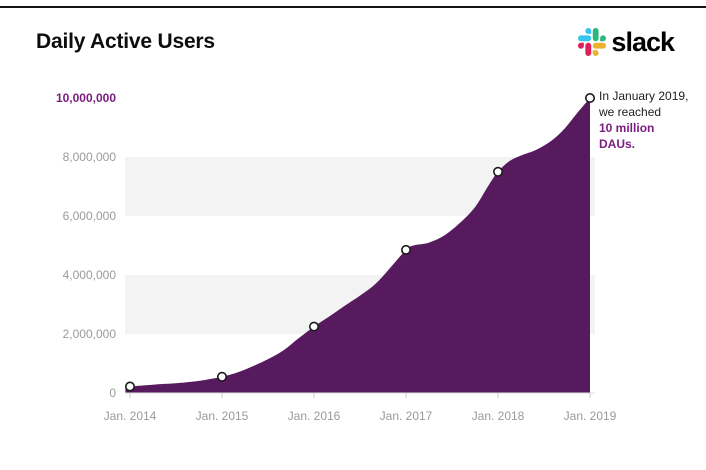  What do you see at coordinates (130, 386) in the screenshot?
I see `marker-2014` at bounding box center [130, 386].